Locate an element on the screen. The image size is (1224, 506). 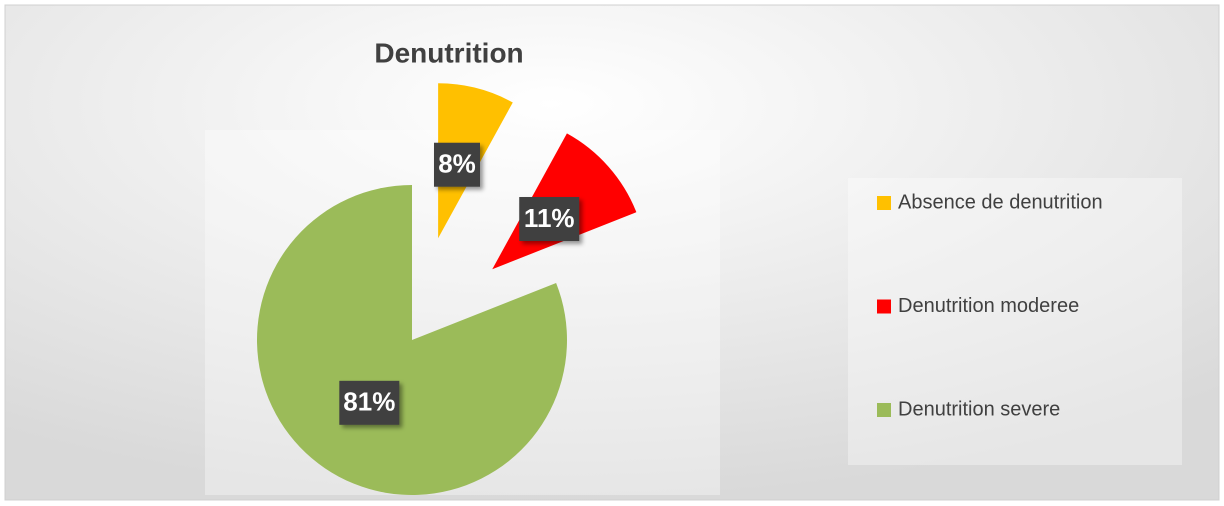
chart-title: Denutrition is located at coordinates (448, 52).